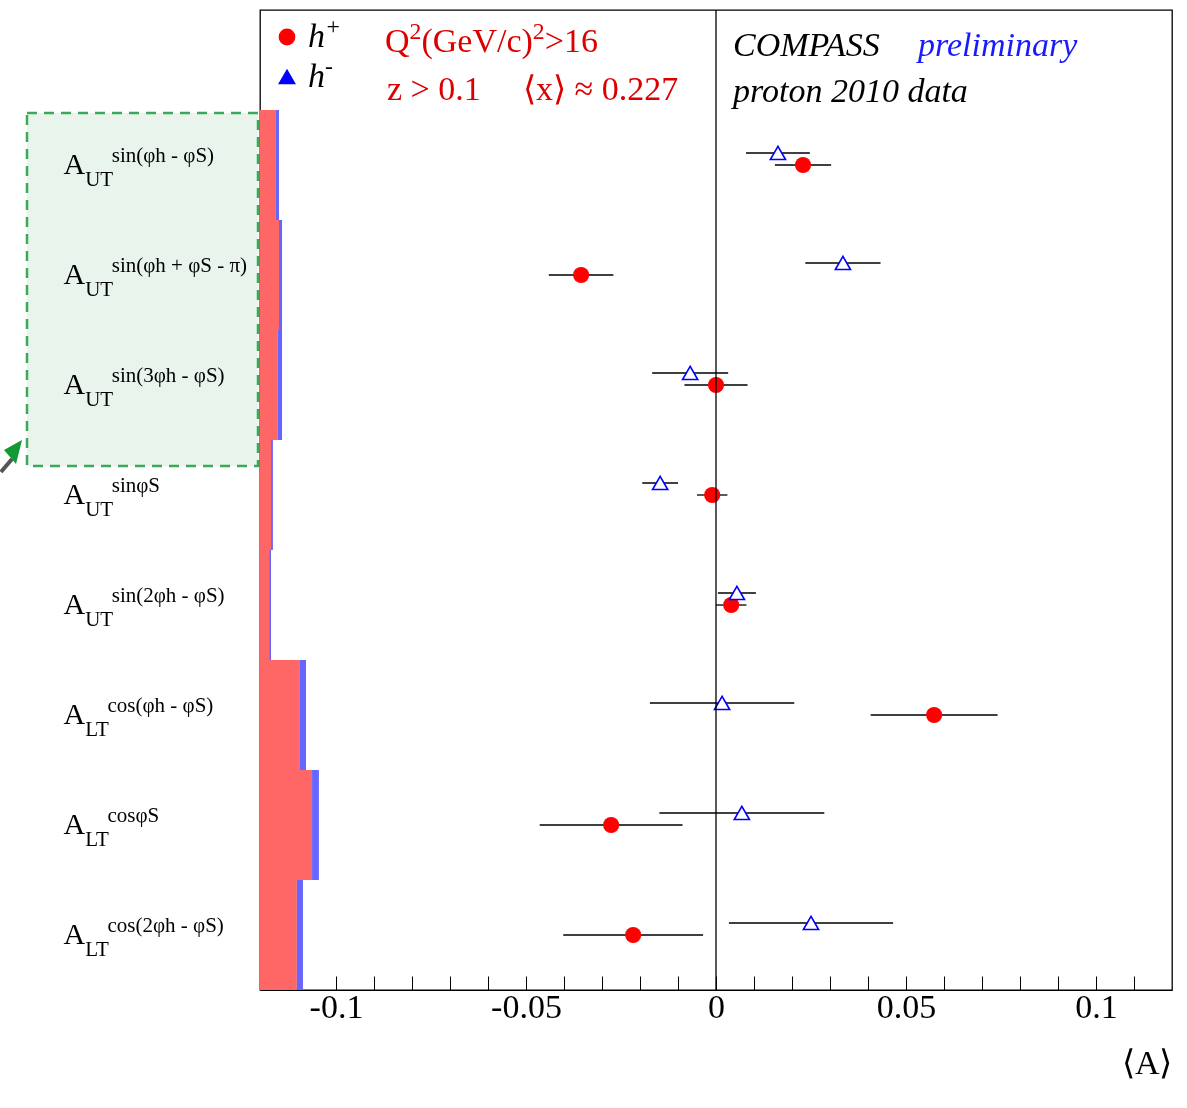  Describe the element at coordinates (1096, 1006) in the screenshot. I see `x-tick-label: 0.1` at that location.